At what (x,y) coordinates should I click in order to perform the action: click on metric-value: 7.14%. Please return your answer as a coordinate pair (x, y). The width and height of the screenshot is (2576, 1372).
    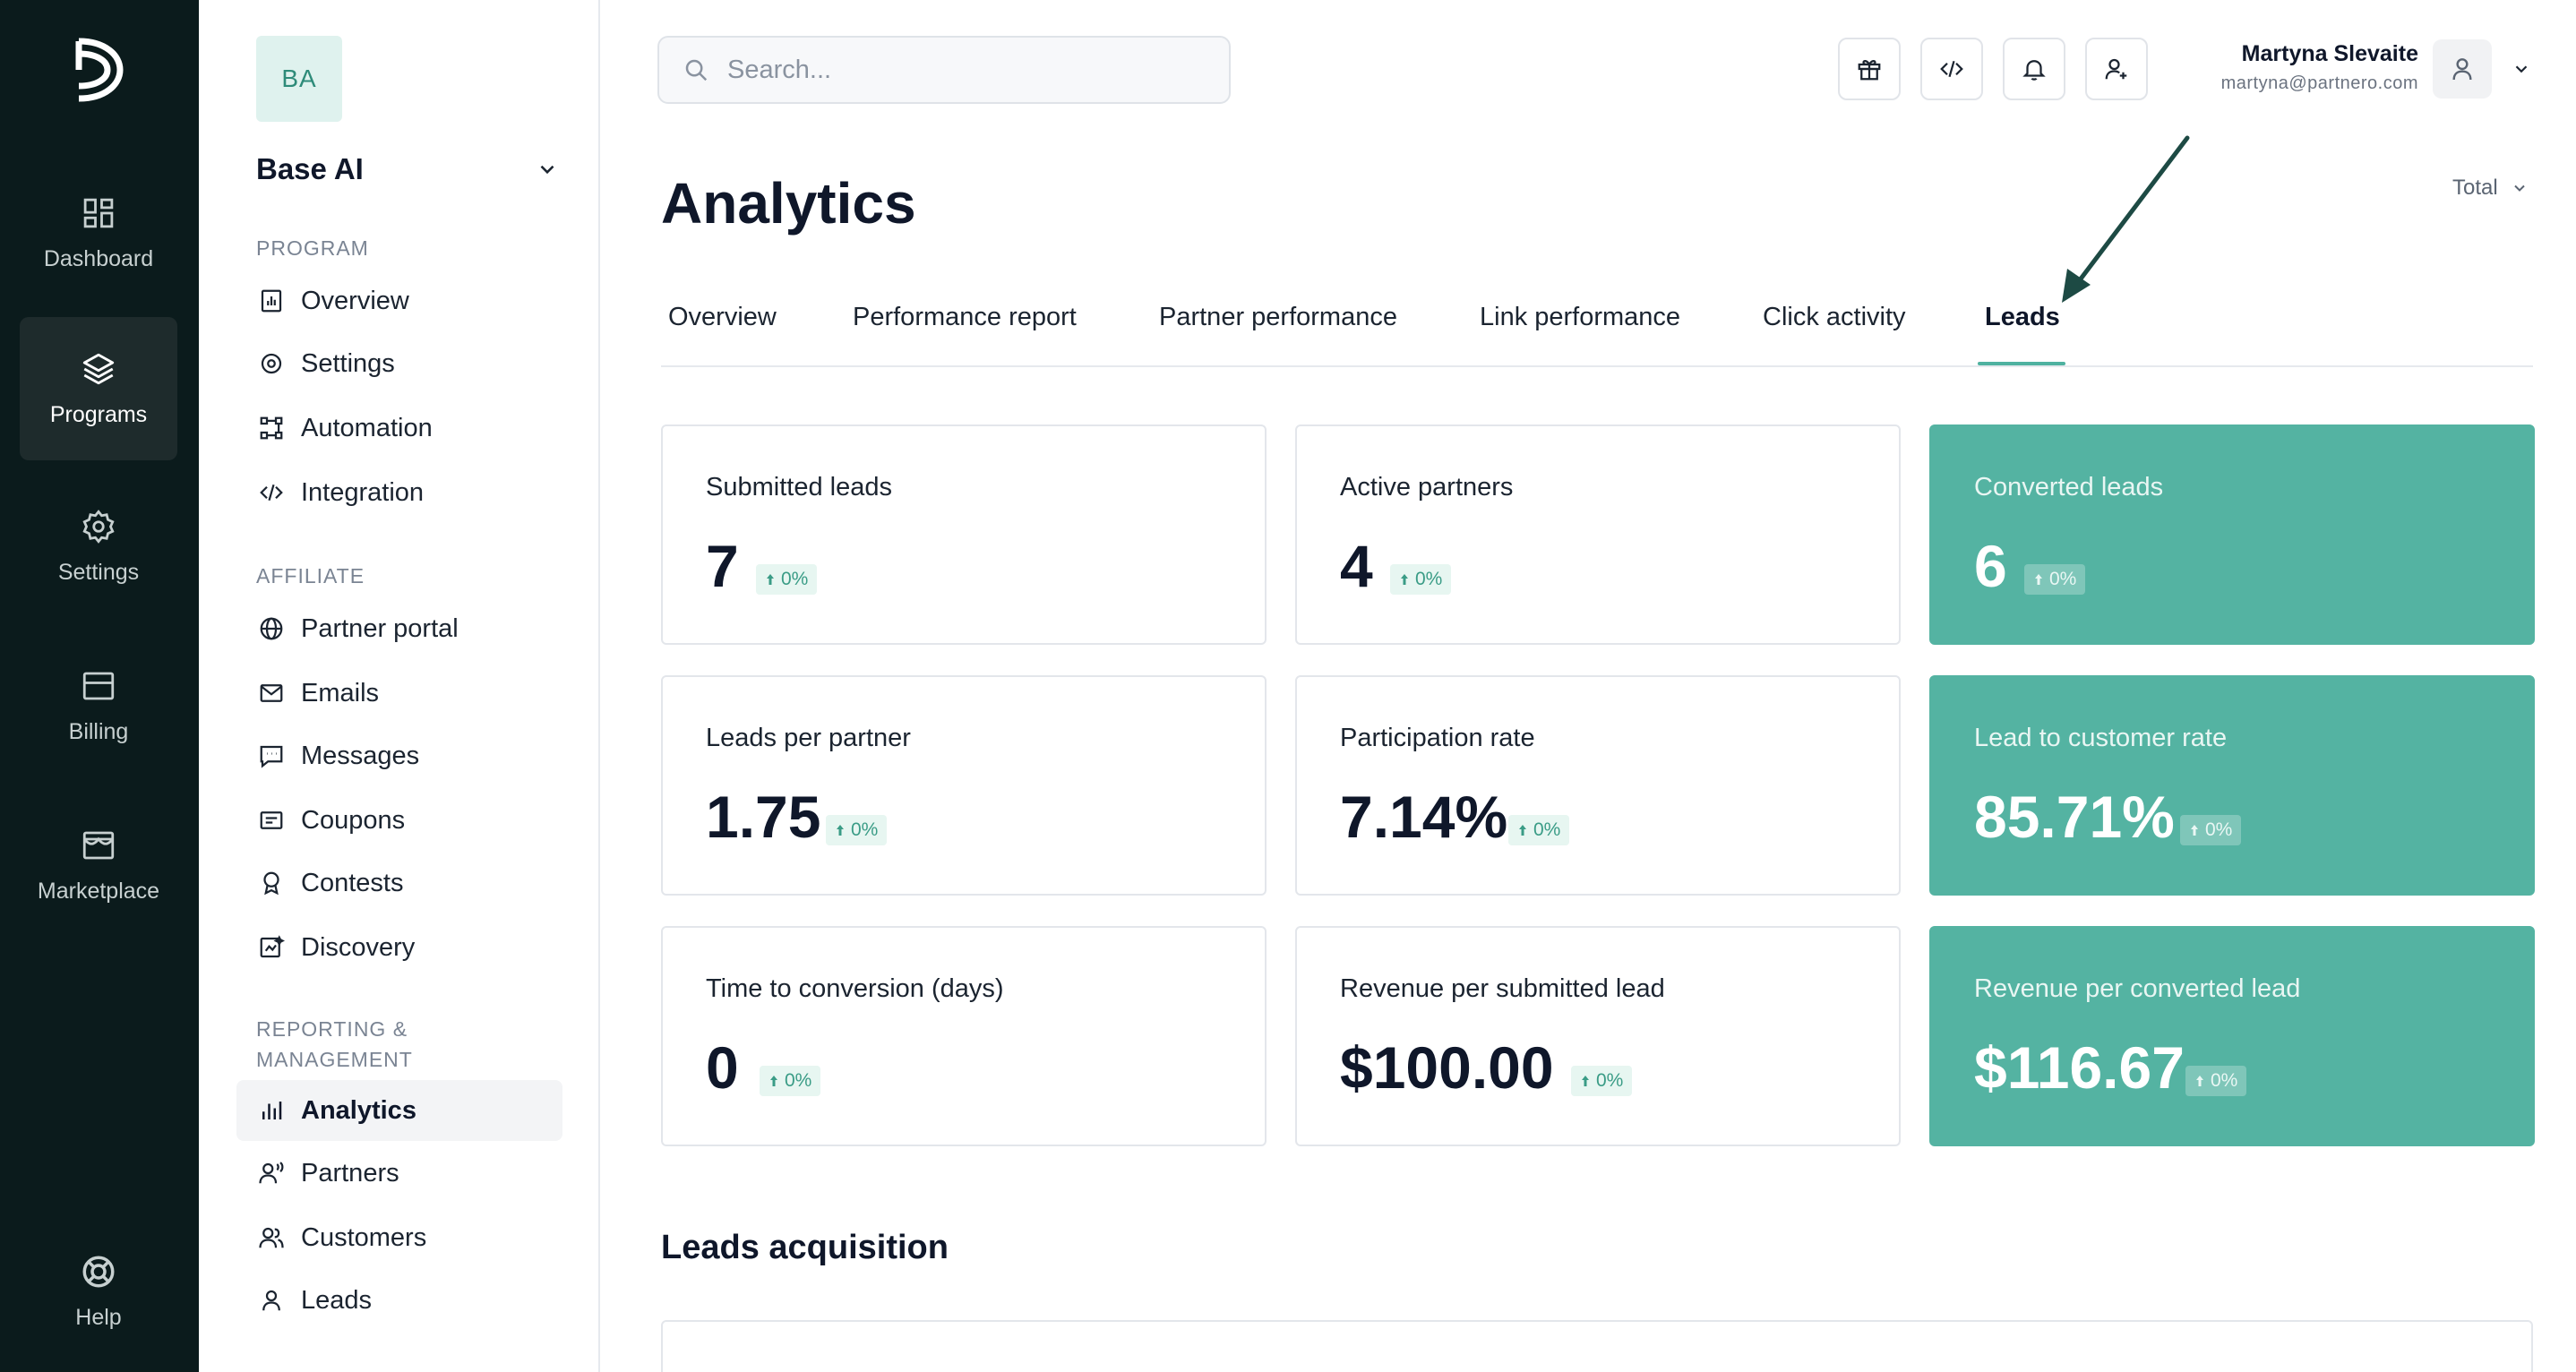
    Looking at the image, I should click on (1424, 817).